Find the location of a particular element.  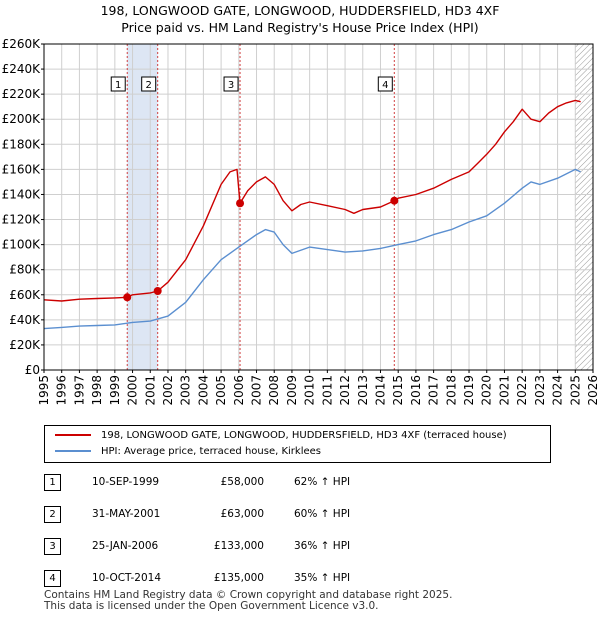

sale-hpi-change: 62% ↑ HPI is located at coordinates (322, 482).